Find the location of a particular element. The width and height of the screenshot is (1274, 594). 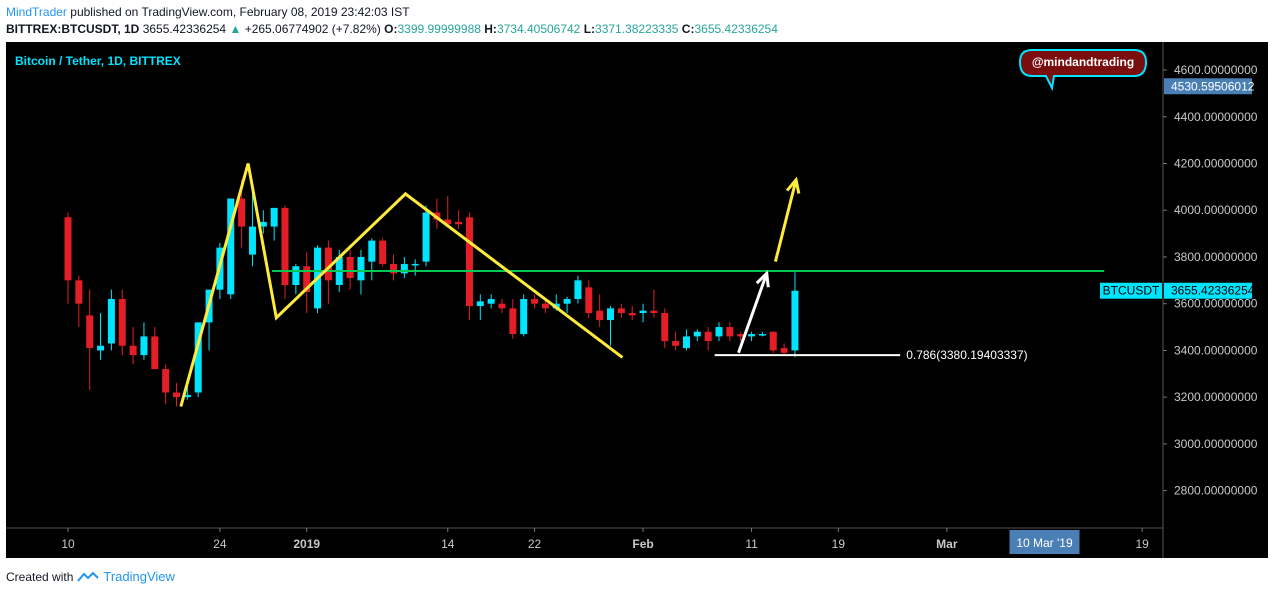

up-arrow-icon: ▲ is located at coordinates (235, 29).